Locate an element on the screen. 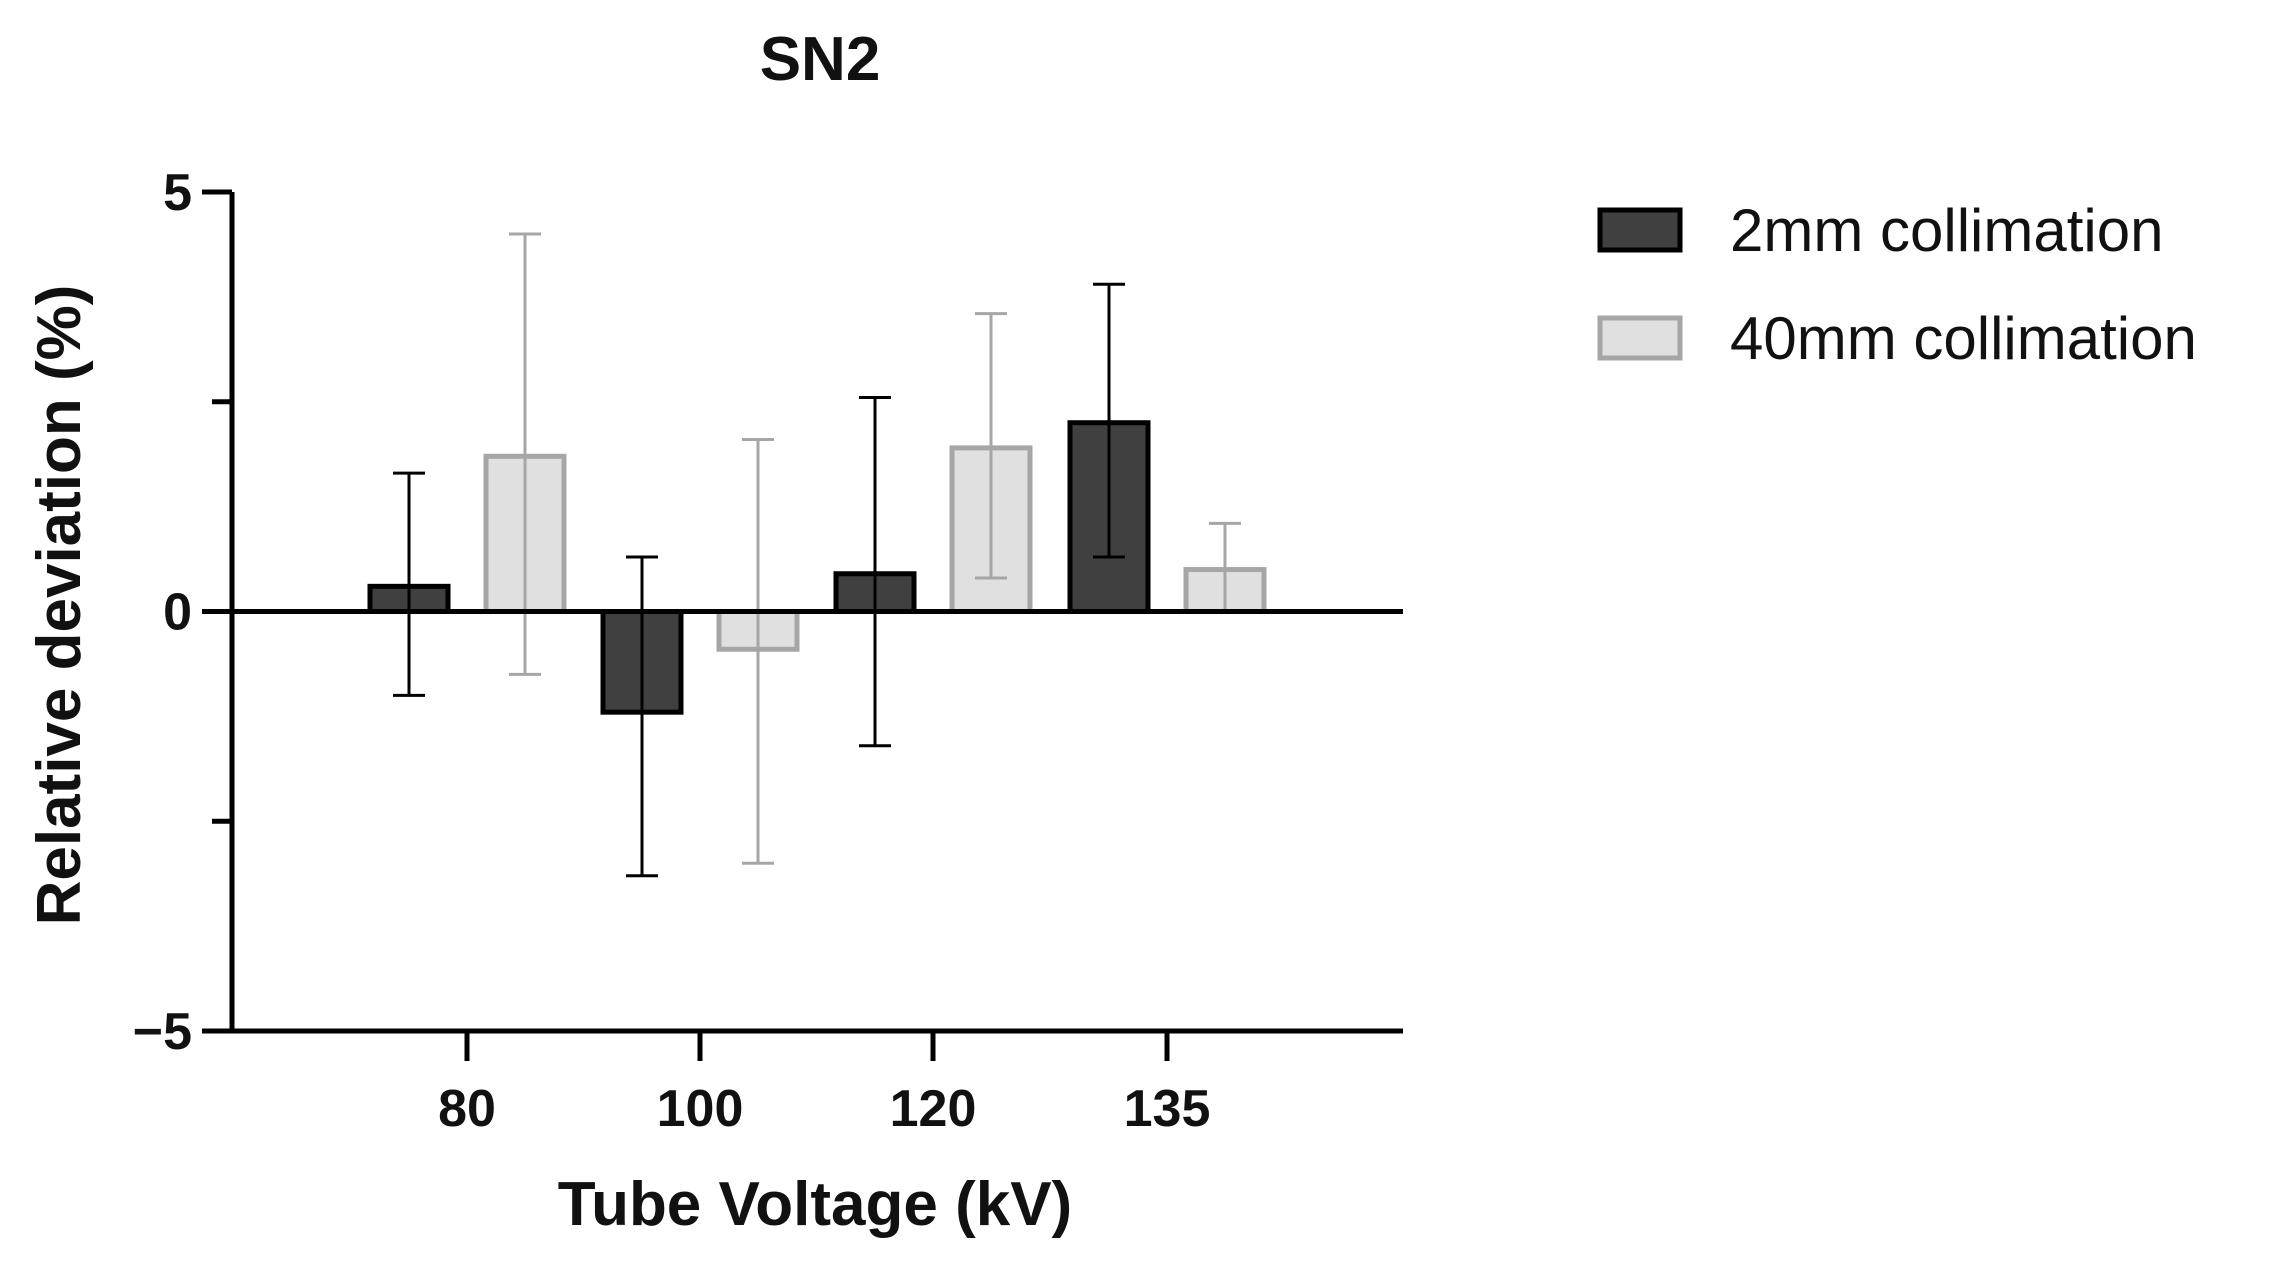 Image resolution: width=2273 pixels, height=1266 pixels. legend-swatch-2mm is located at coordinates (1640, 230).